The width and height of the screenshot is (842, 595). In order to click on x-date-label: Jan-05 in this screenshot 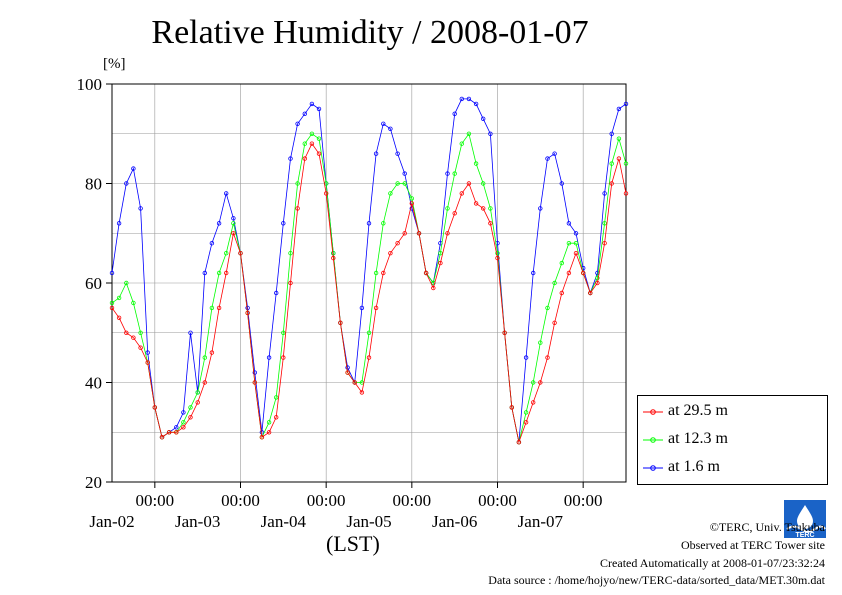, I will do `click(368, 521)`.